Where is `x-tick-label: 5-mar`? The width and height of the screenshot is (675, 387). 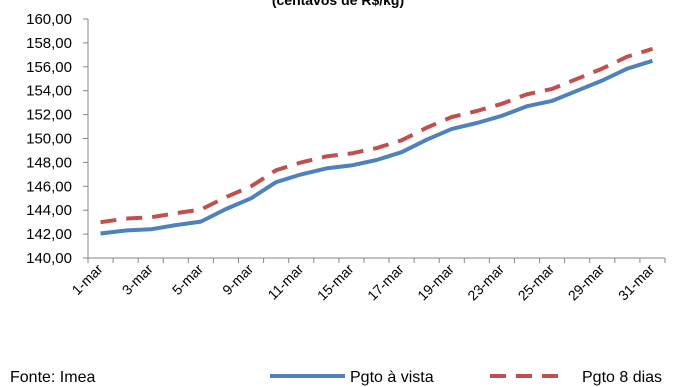 x-tick-label: 5-mar is located at coordinates (187, 279).